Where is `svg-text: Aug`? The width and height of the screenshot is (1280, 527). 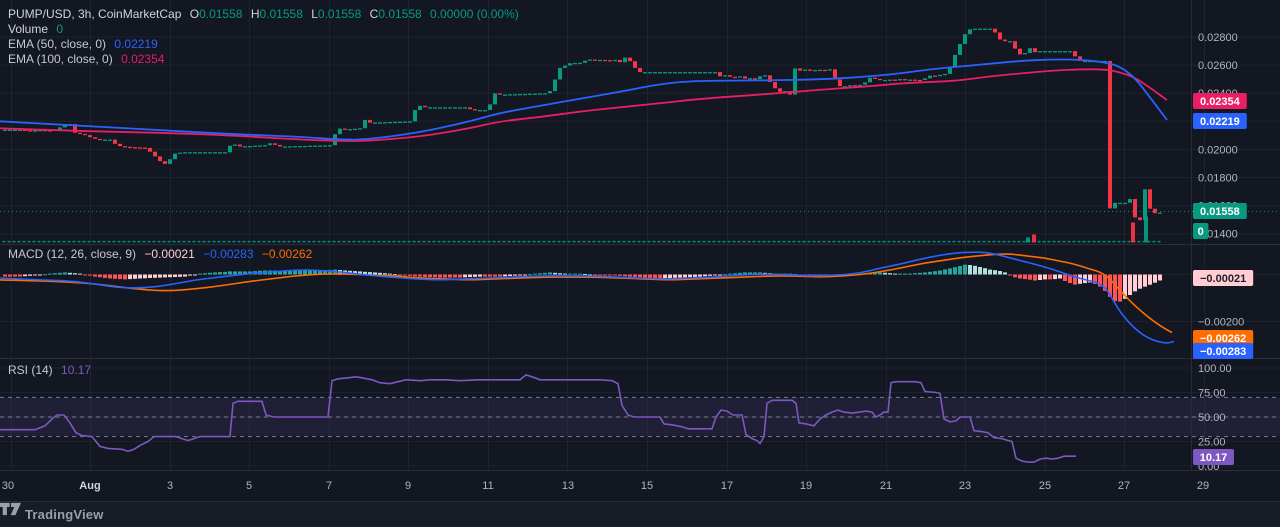 svg-text: Aug is located at coordinates (89, 486).